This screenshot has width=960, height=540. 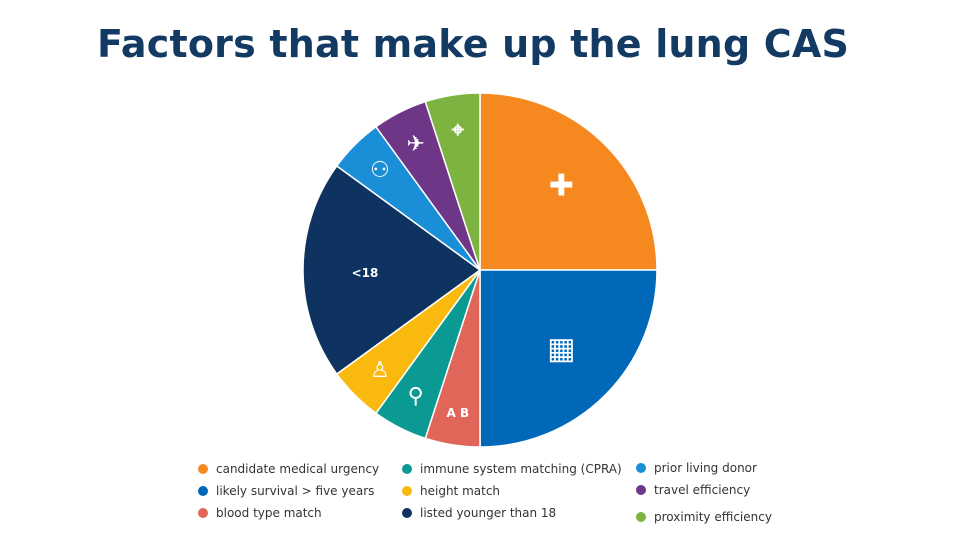 What do you see at coordinates (458, 130) in the screenshot?
I see `location-pin-icon: ⌖` at bounding box center [458, 130].